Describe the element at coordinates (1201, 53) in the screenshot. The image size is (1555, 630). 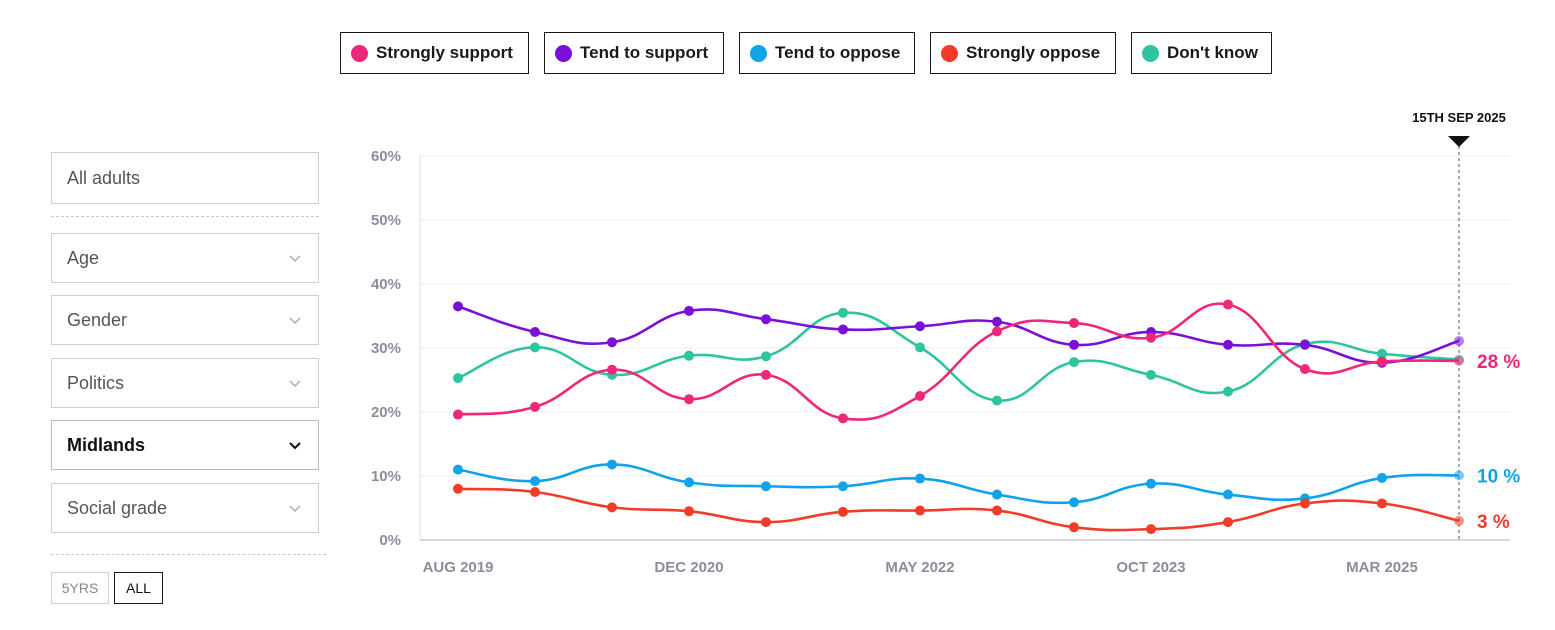
I see `legend-item-don-t-know: Don't know` at that location.